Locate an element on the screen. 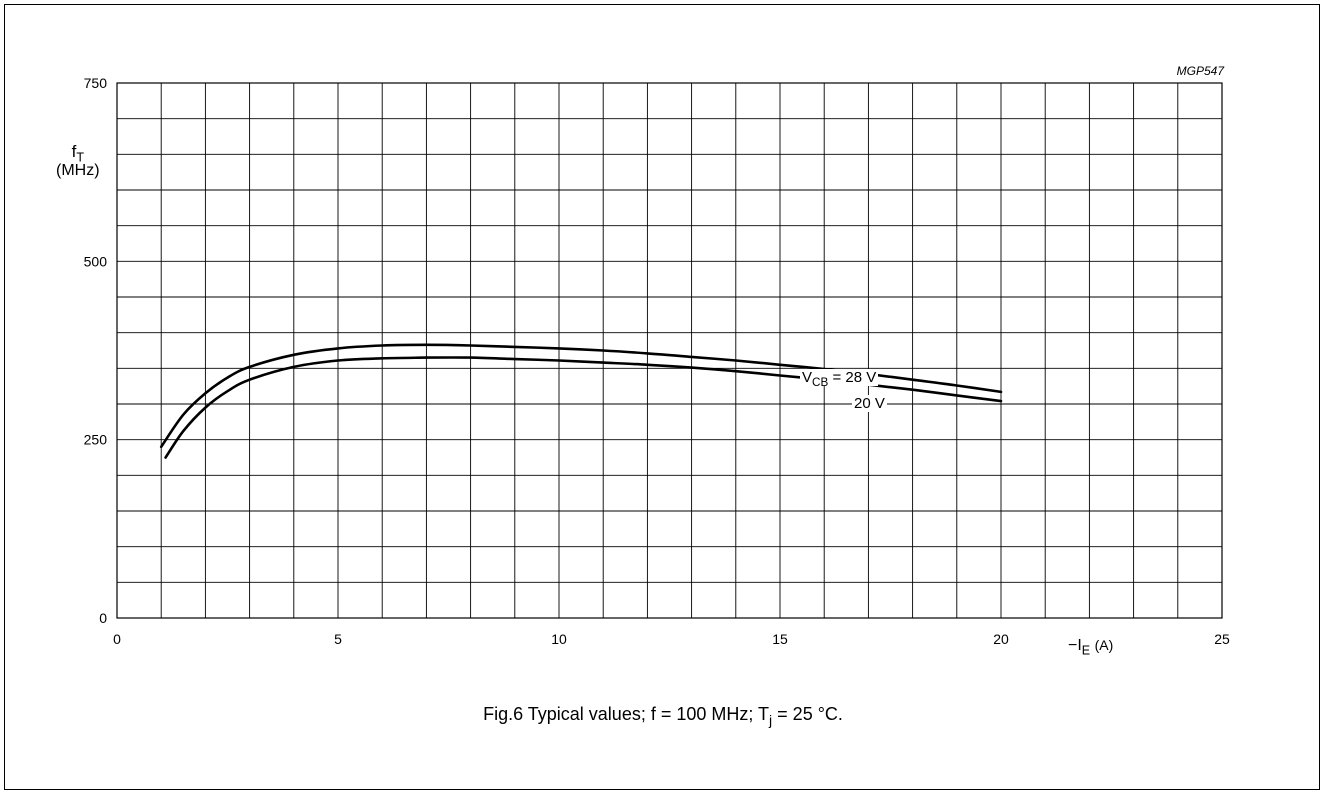 The width and height of the screenshot is (1326, 794). series-label-vcb-20: 20 V is located at coordinates (869, 403).